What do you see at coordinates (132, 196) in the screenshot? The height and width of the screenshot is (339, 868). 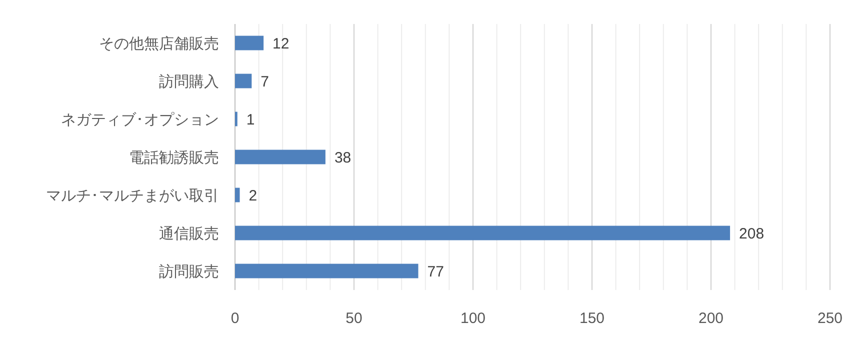 I see `y-tick-label: マルチ･マルチまがい取引` at bounding box center [132, 196].